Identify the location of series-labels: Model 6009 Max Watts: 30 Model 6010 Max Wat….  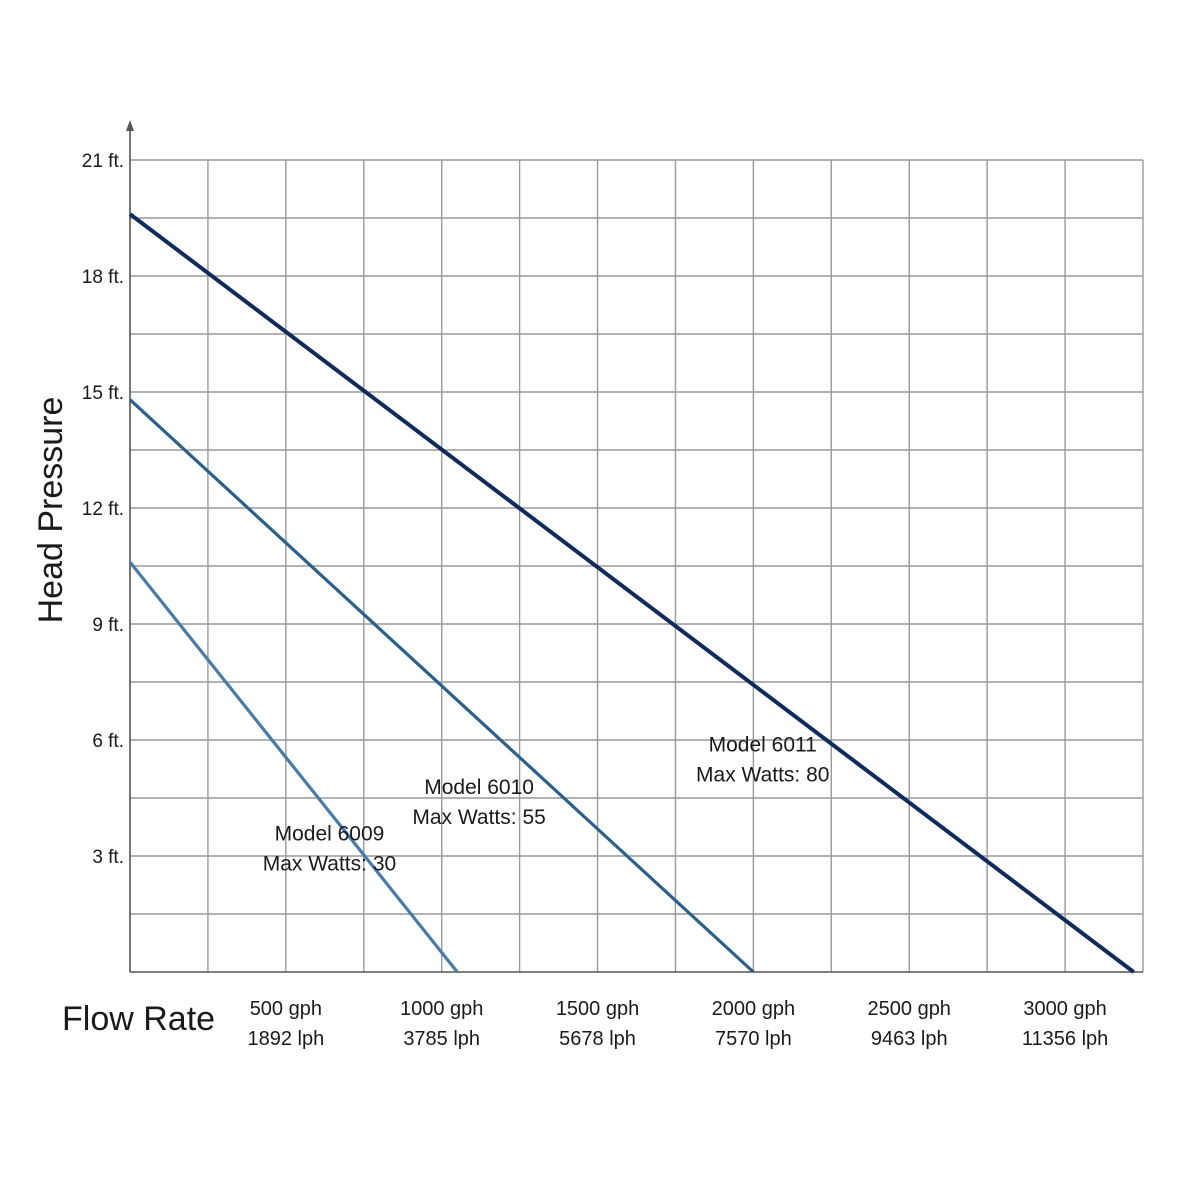
(546, 805).